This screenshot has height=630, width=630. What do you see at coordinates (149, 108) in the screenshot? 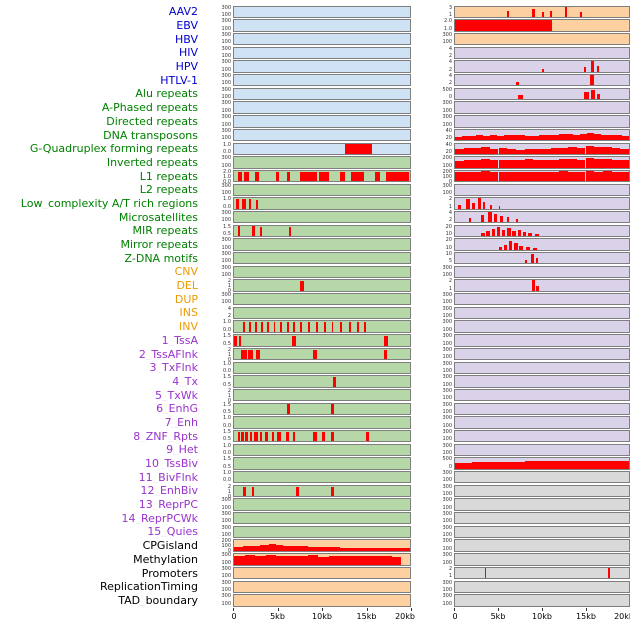
I see `row-label: A-Phased repeats` at bounding box center [149, 108].